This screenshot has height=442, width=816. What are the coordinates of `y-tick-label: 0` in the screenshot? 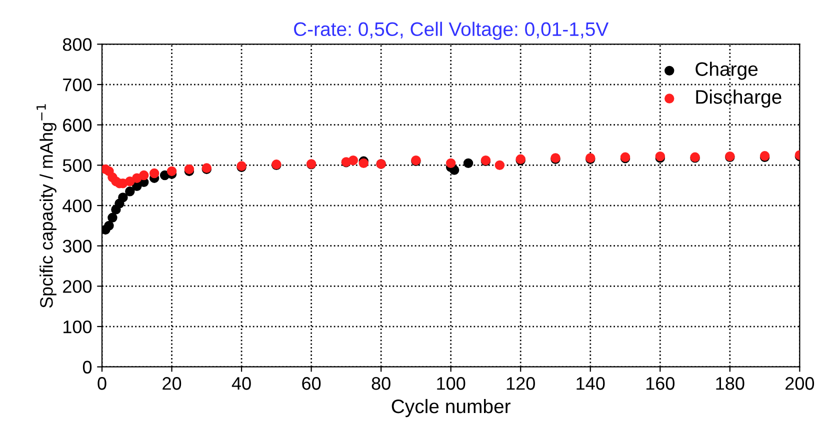 It's located at (87, 367).